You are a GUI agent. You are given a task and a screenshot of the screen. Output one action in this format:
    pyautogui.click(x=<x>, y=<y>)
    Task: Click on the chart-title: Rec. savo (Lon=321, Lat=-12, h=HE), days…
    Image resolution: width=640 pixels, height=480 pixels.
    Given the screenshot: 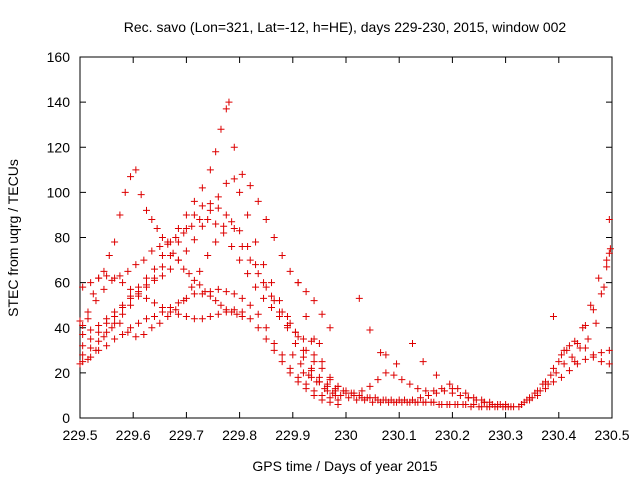 What is the action you would take?
    pyautogui.click(x=345, y=27)
    